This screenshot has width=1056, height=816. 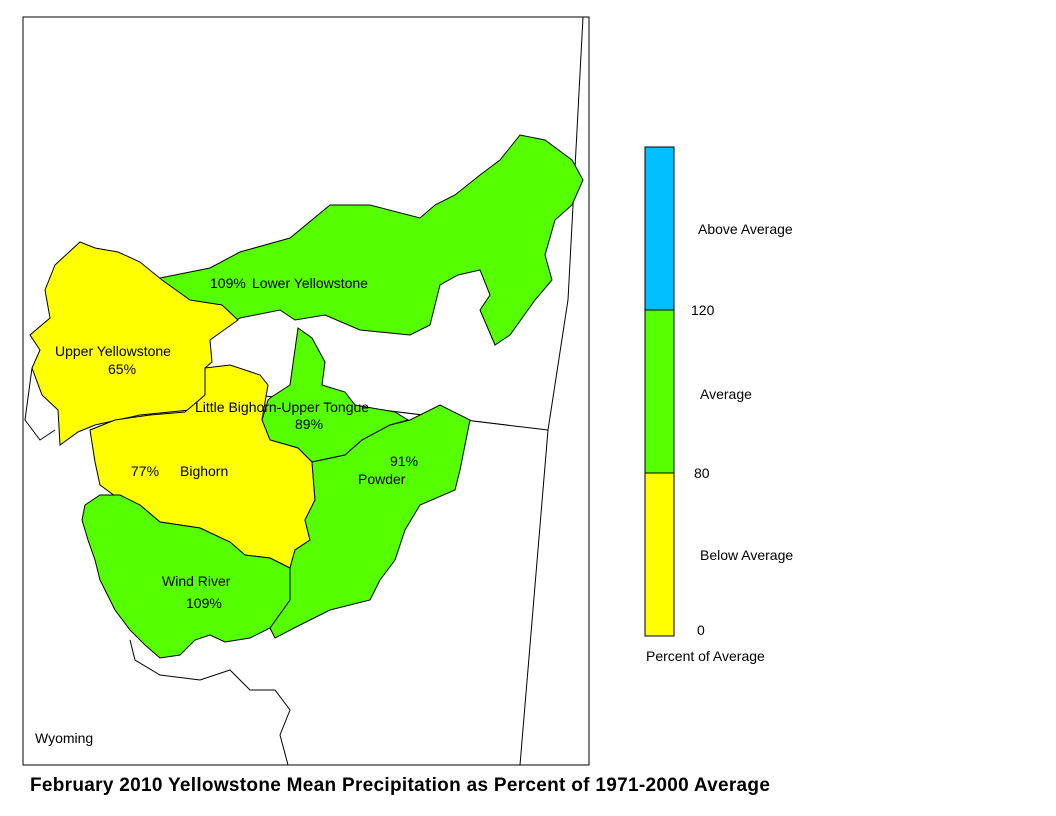 What do you see at coordinates (747, 555) in the screenshot?
I see `legend-label-below: Below Average` at bounding box center [747, 555].